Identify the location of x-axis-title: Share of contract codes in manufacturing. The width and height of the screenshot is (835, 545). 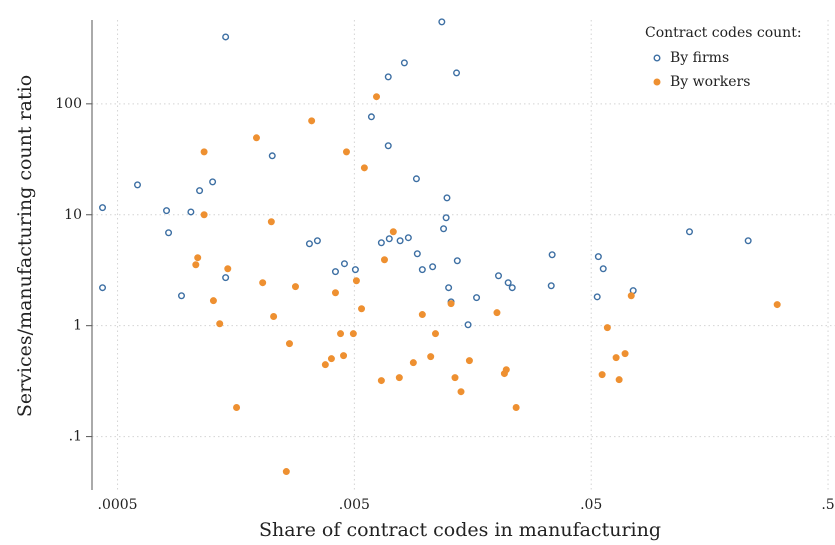
(460, 530).